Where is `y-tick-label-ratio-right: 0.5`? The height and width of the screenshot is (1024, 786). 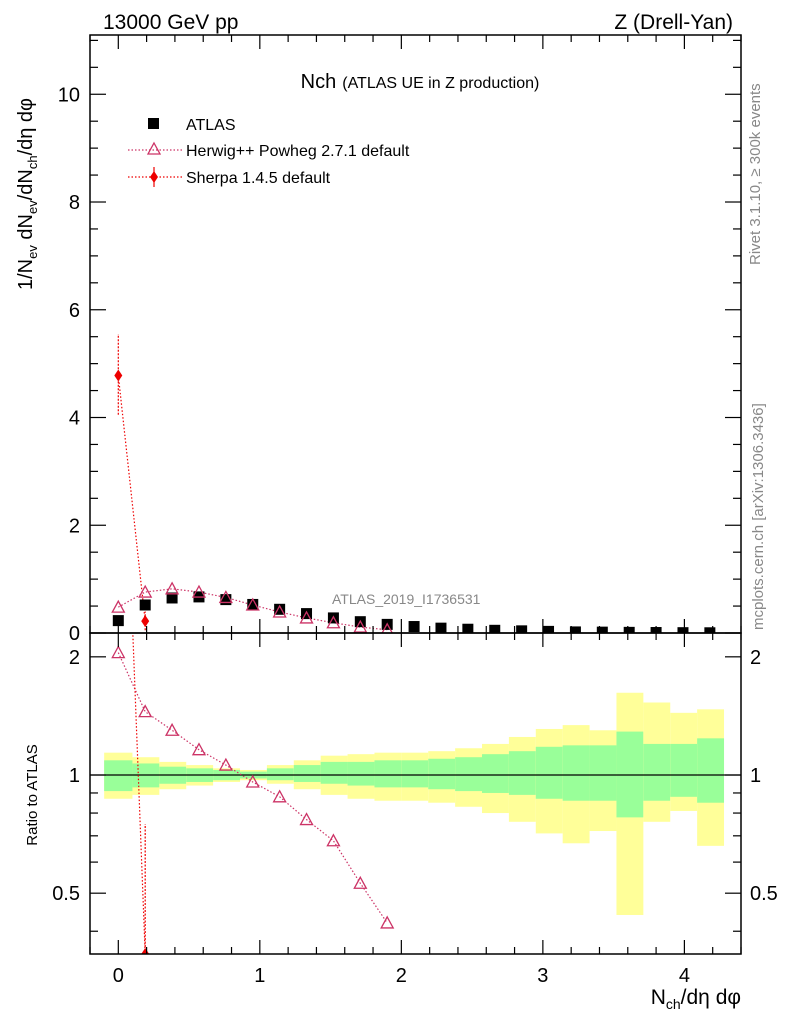
y-tick-label-ratio-right: 0.5 is located at coordinates (764, 894).